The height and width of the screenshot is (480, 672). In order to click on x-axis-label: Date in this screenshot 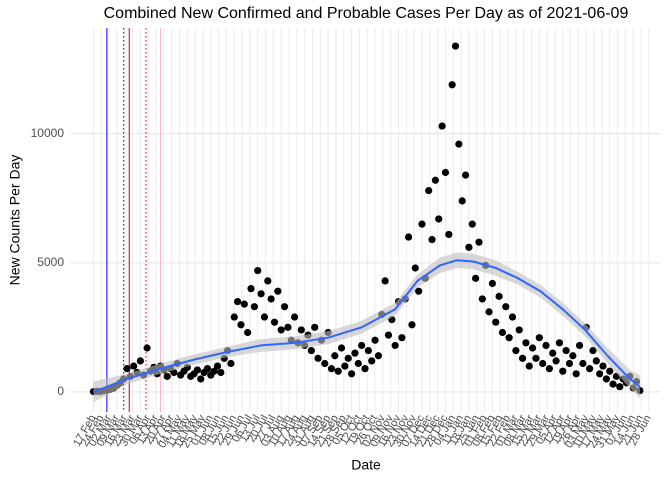, I will do `click(366, 465)`.